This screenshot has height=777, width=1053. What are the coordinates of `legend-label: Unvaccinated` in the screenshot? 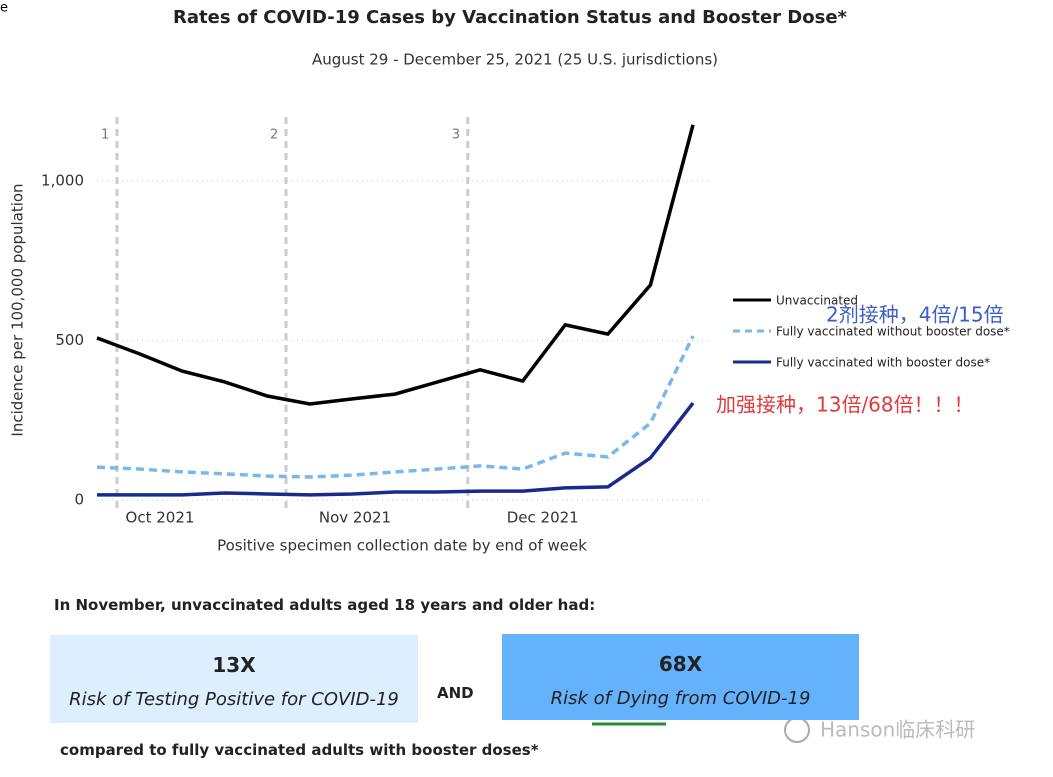 It's located at (817, 301).